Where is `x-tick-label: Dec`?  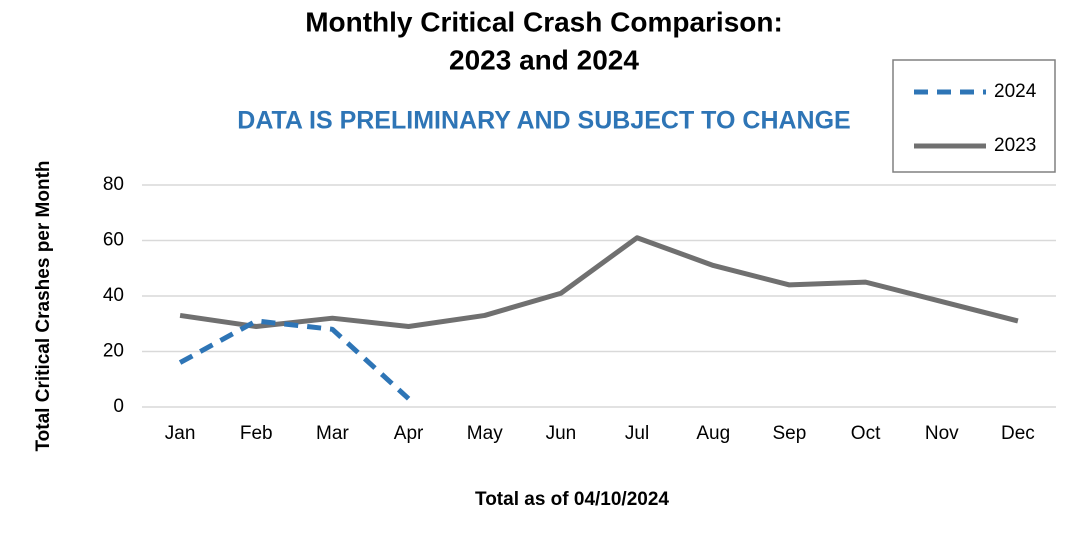 x-tick-label: Dec is located at coordinates (1018, 433).